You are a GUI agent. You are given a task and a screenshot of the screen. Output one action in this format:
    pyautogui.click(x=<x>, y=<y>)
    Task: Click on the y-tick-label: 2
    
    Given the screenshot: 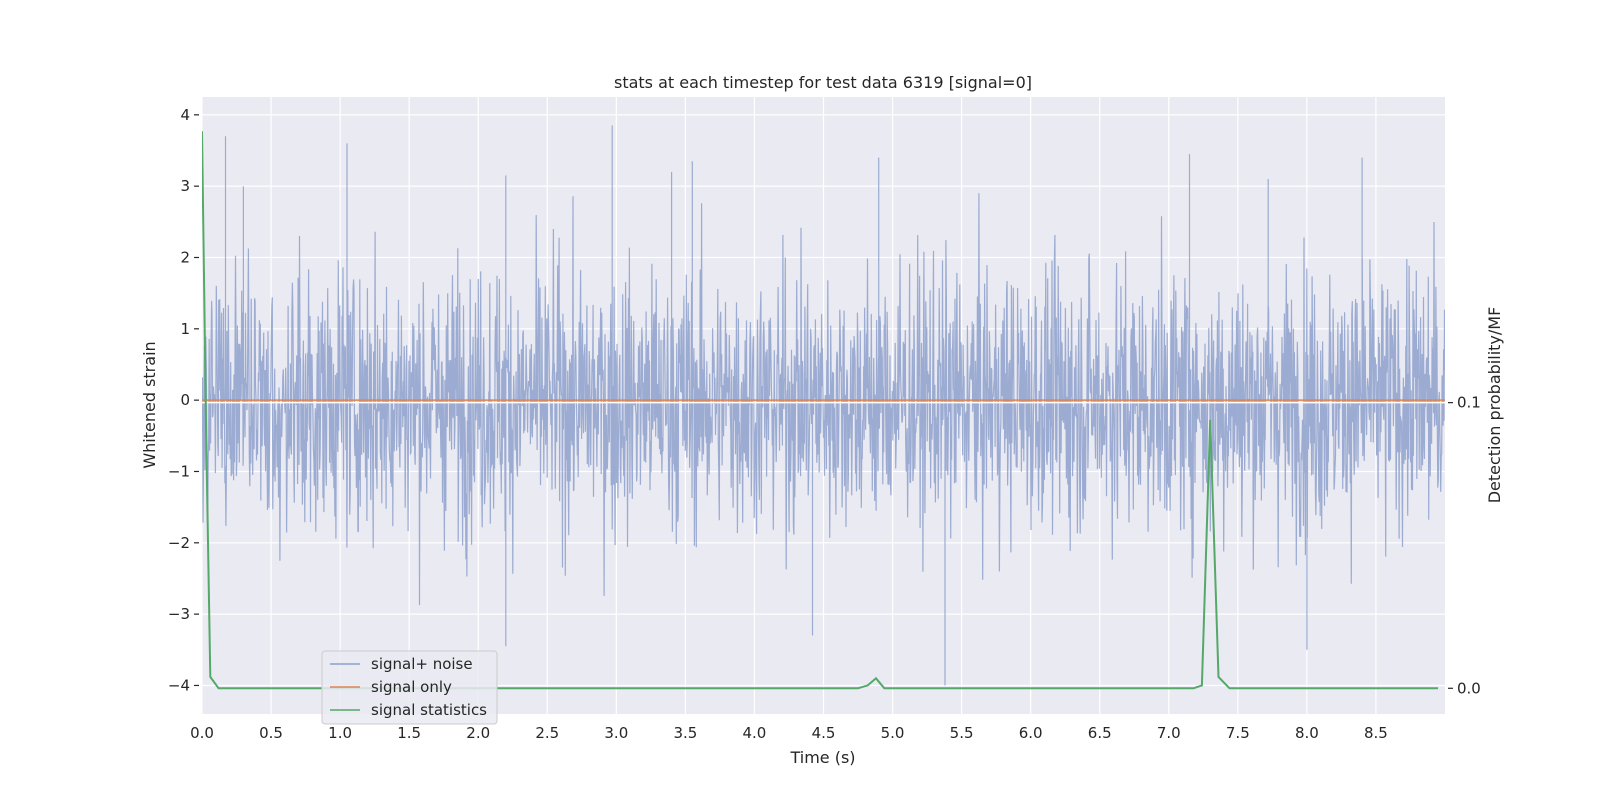 What is the action you would take?
    pyautogui.click(x=185, y=257)
    